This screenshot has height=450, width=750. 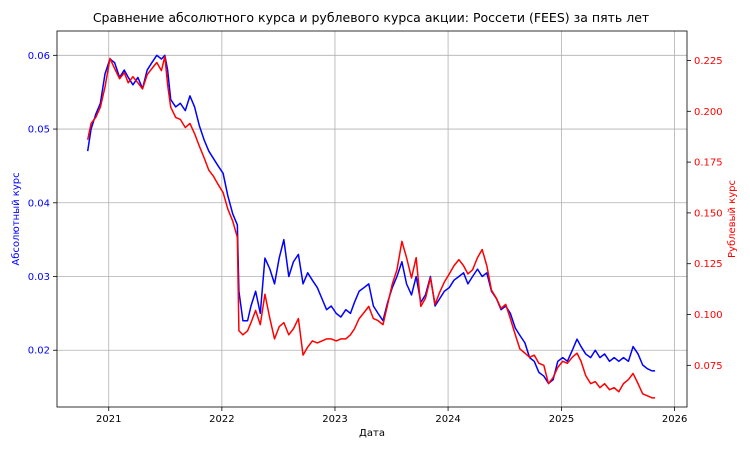 I want to click on y-right-tick-label: 0.200, so click(x=708, y=112).